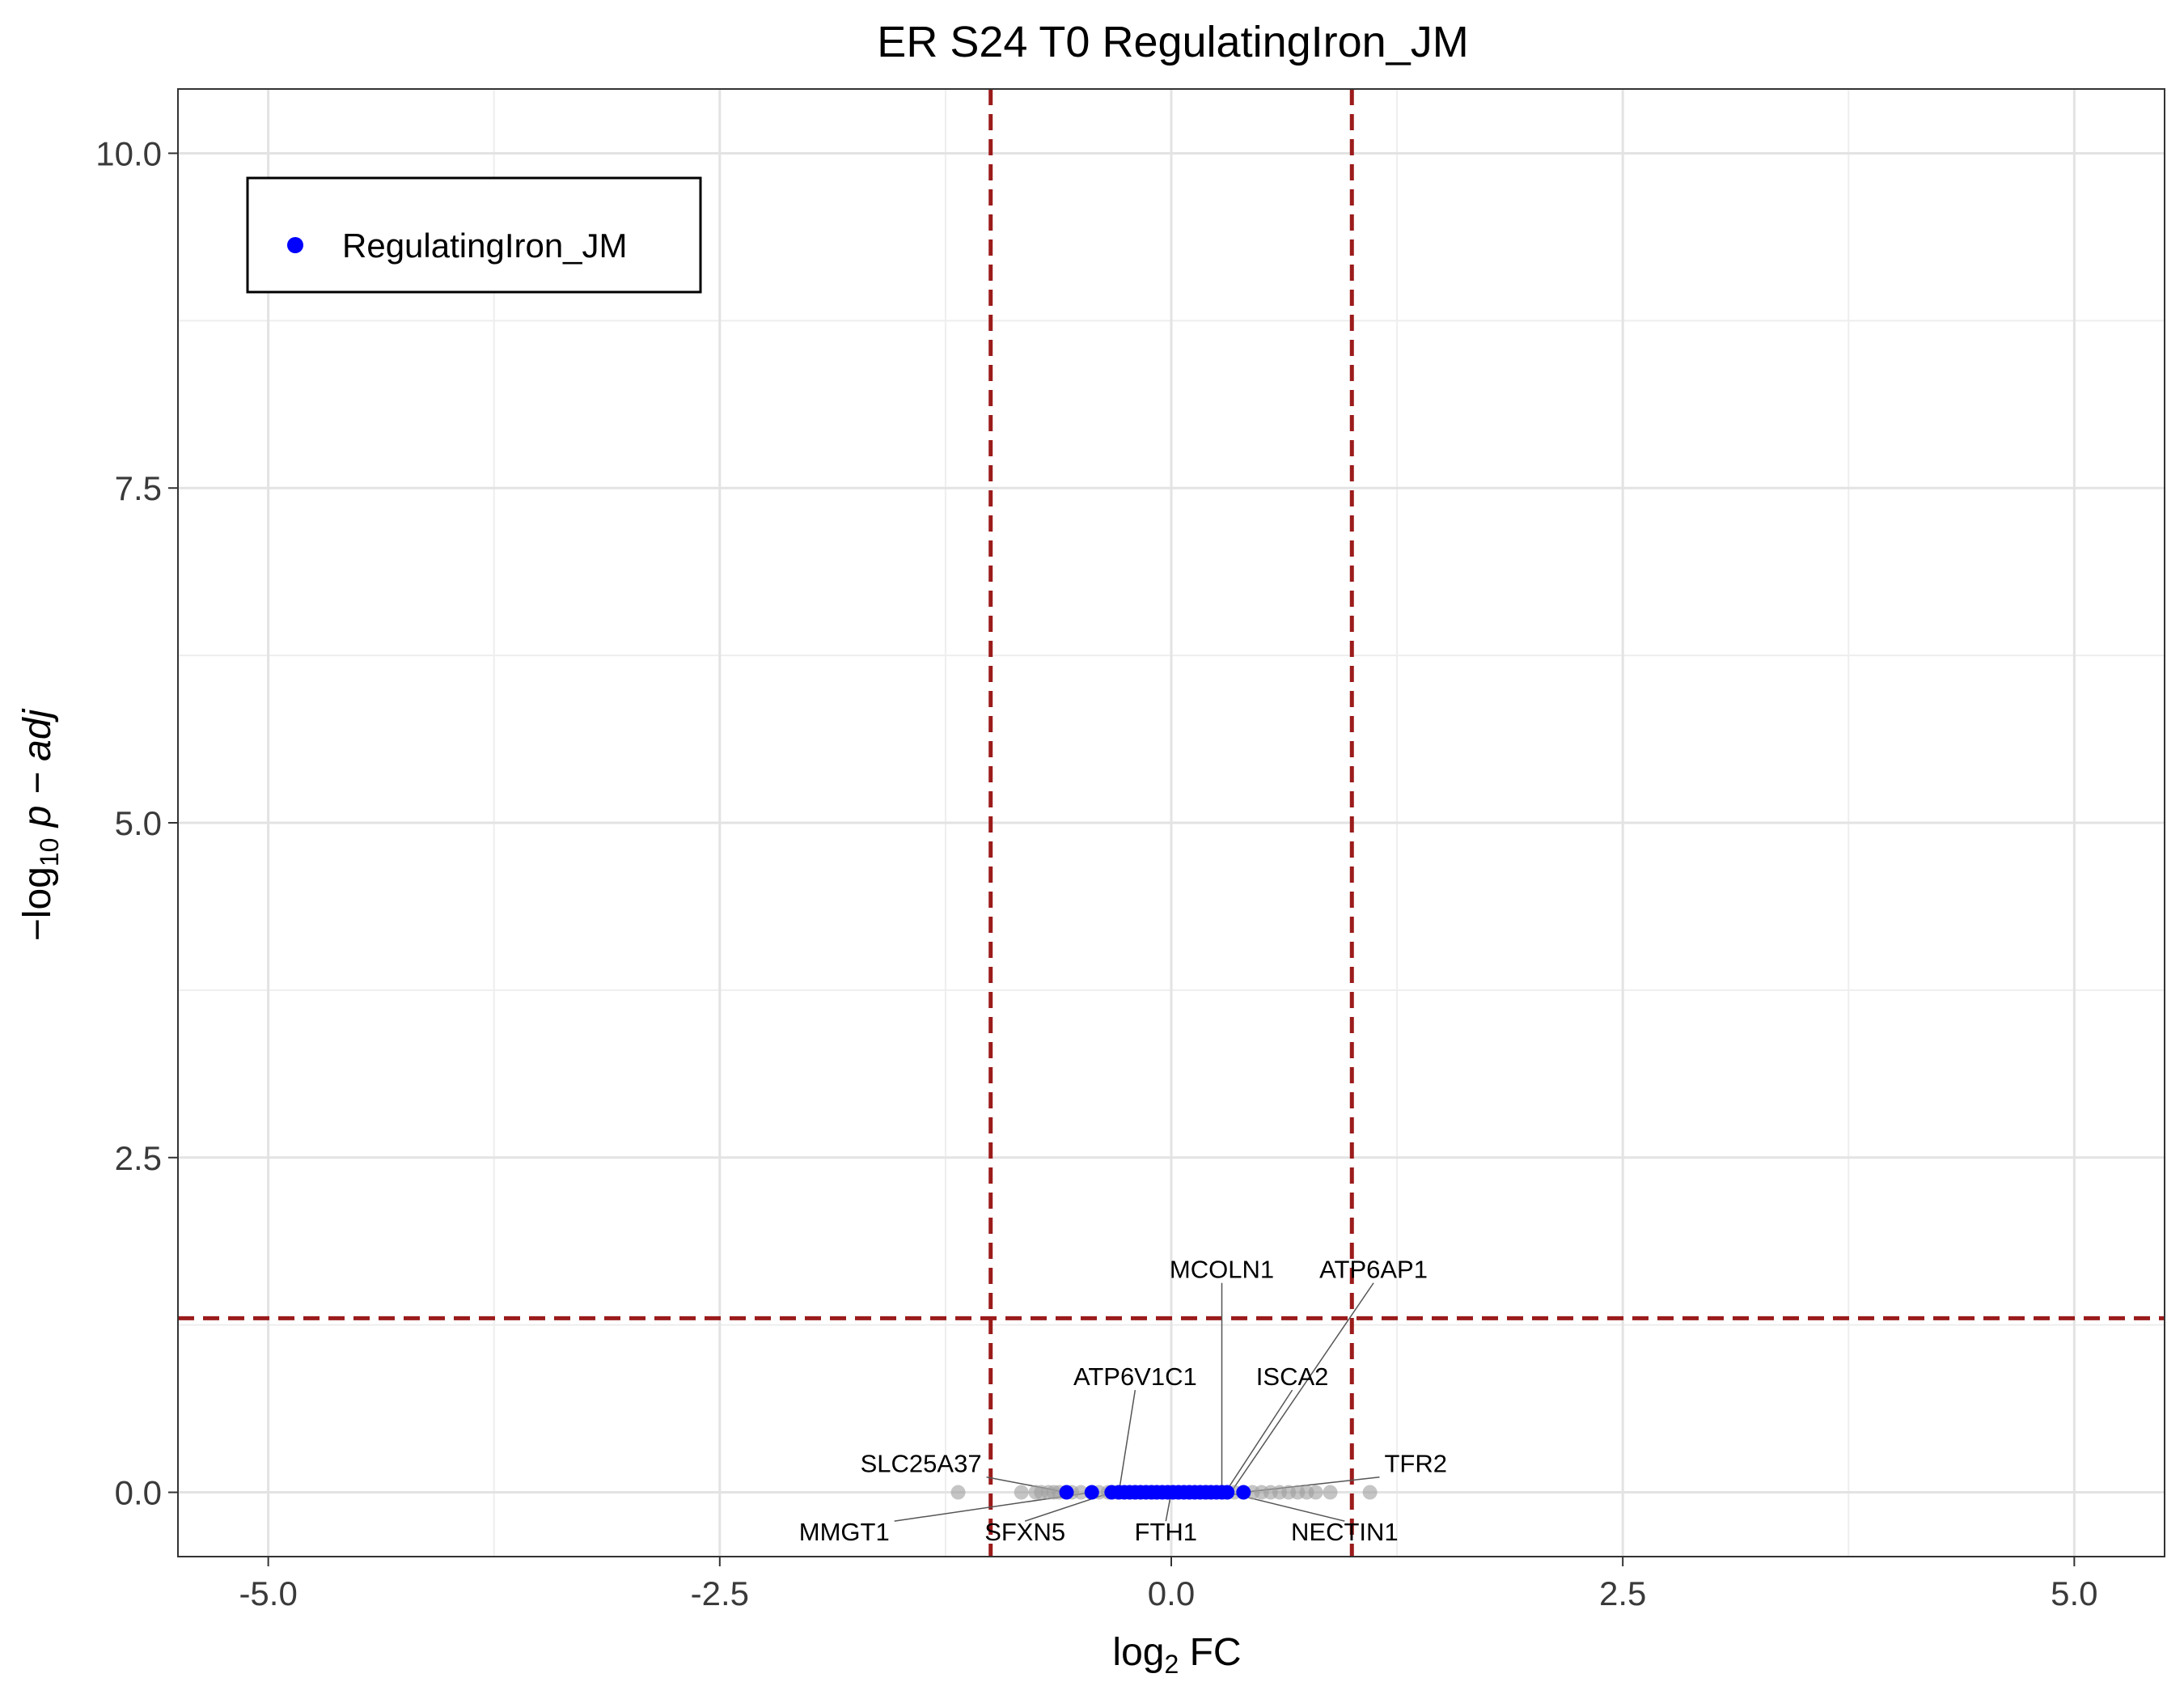 This screenshot has height=1699, width=2184. I want to click on gene-label: MCOLN1, so click(1222, 1270).